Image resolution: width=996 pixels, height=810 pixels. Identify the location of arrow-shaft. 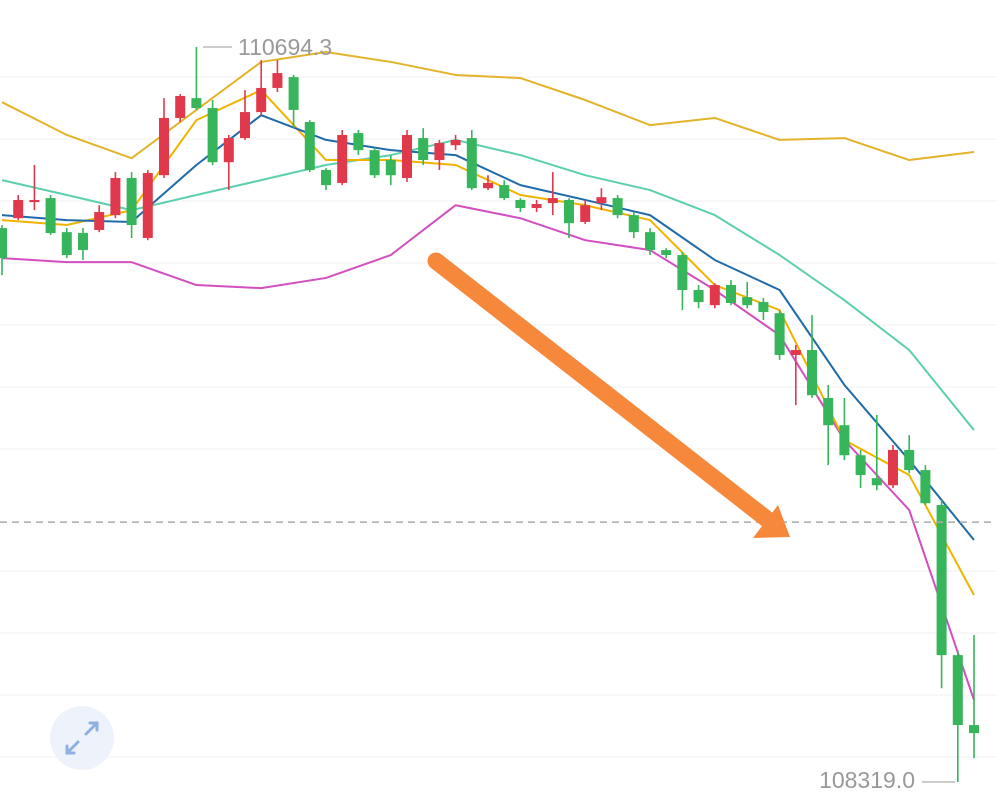
(602, 390).